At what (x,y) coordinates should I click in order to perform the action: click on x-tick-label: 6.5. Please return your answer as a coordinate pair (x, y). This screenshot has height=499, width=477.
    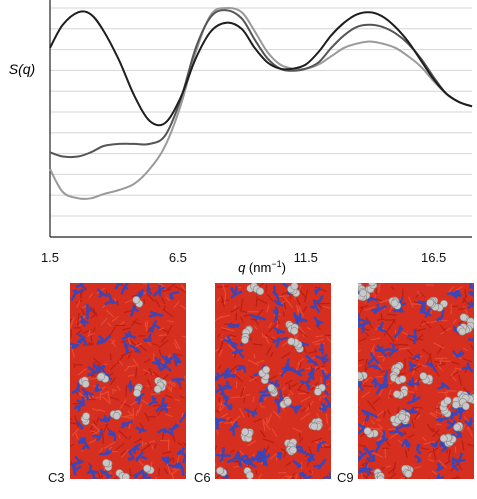
    Looking at the image, I should click on (178, 257).